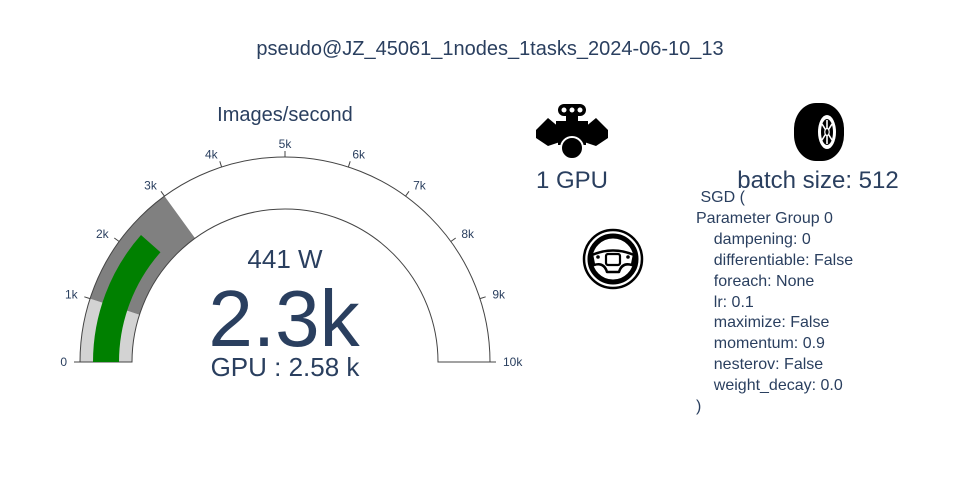 This screenshot has width=980, height=500. I want to click on steering-wheel-icon, so click(613, 259).